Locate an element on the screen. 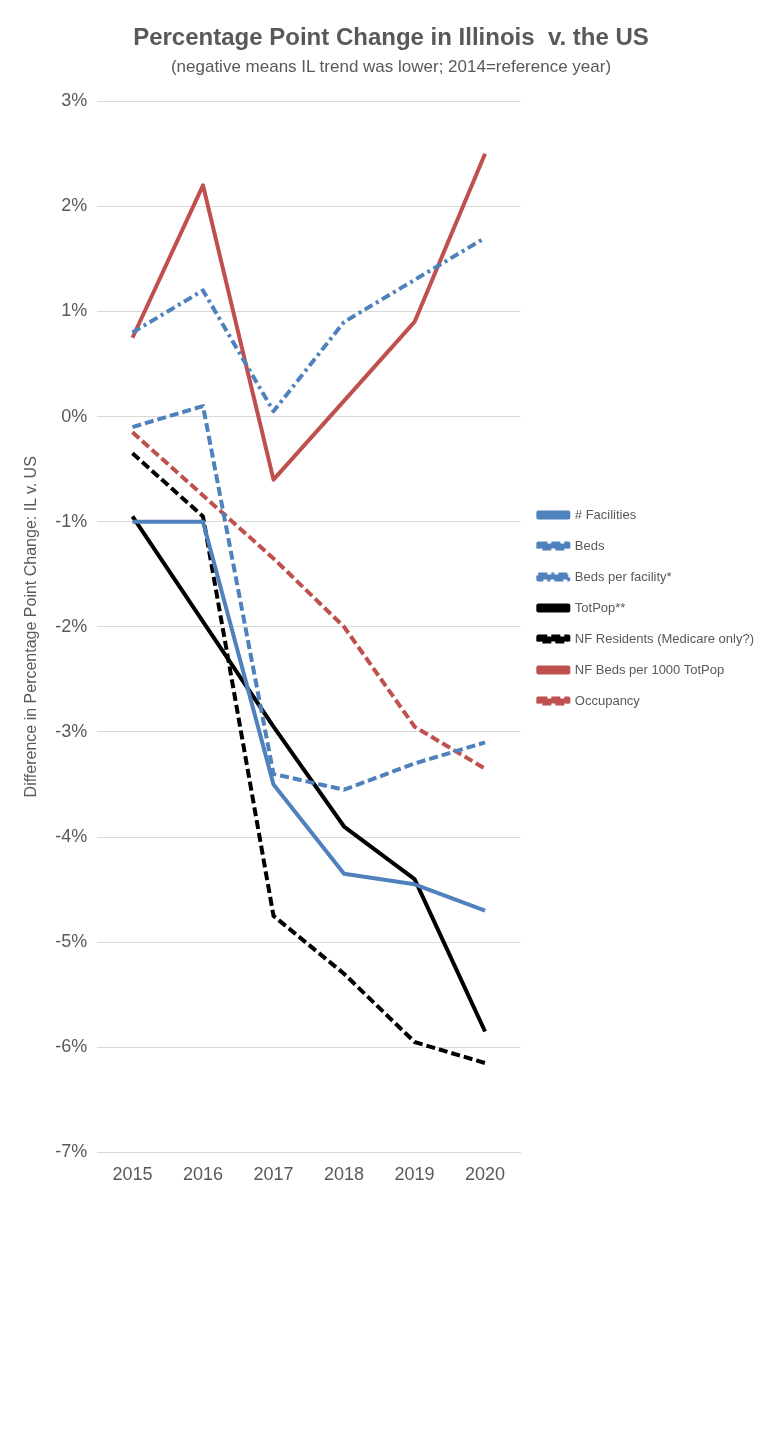  chart-subtitle: (negative means IL trend was lower; 2014=reference year) is located at coordinates (391, 66).